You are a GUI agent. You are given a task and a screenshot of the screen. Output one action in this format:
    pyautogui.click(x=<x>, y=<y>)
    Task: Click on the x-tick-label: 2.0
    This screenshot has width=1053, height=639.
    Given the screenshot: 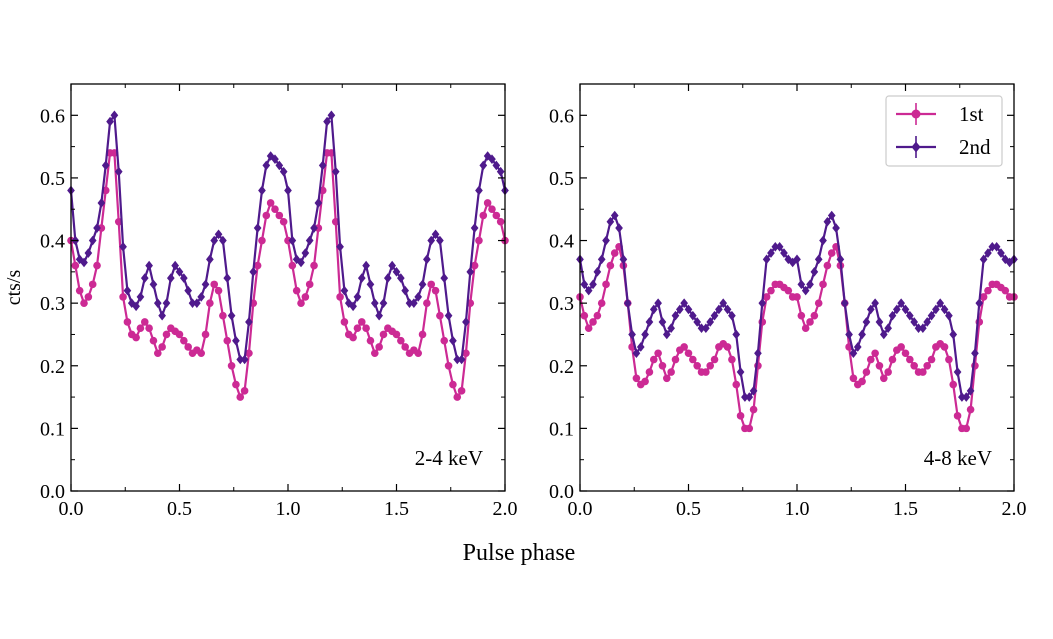 What is the action you would take?
    pyautogui.click(x=505, y=509)
    